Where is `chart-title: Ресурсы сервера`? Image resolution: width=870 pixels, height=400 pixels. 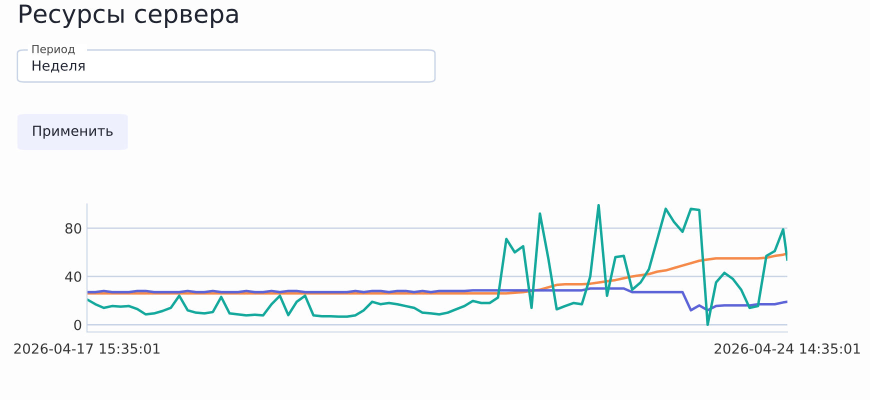 chart-title: Ресурсы сервера is located at coordinates (129, 16).